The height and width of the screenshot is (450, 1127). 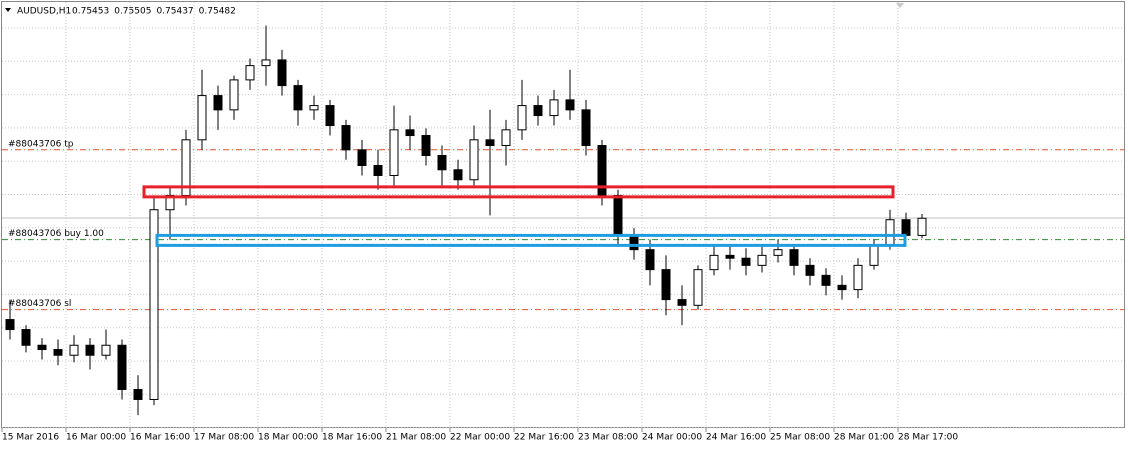 I want to click on menu-arrow, so click(x=8, y=10).